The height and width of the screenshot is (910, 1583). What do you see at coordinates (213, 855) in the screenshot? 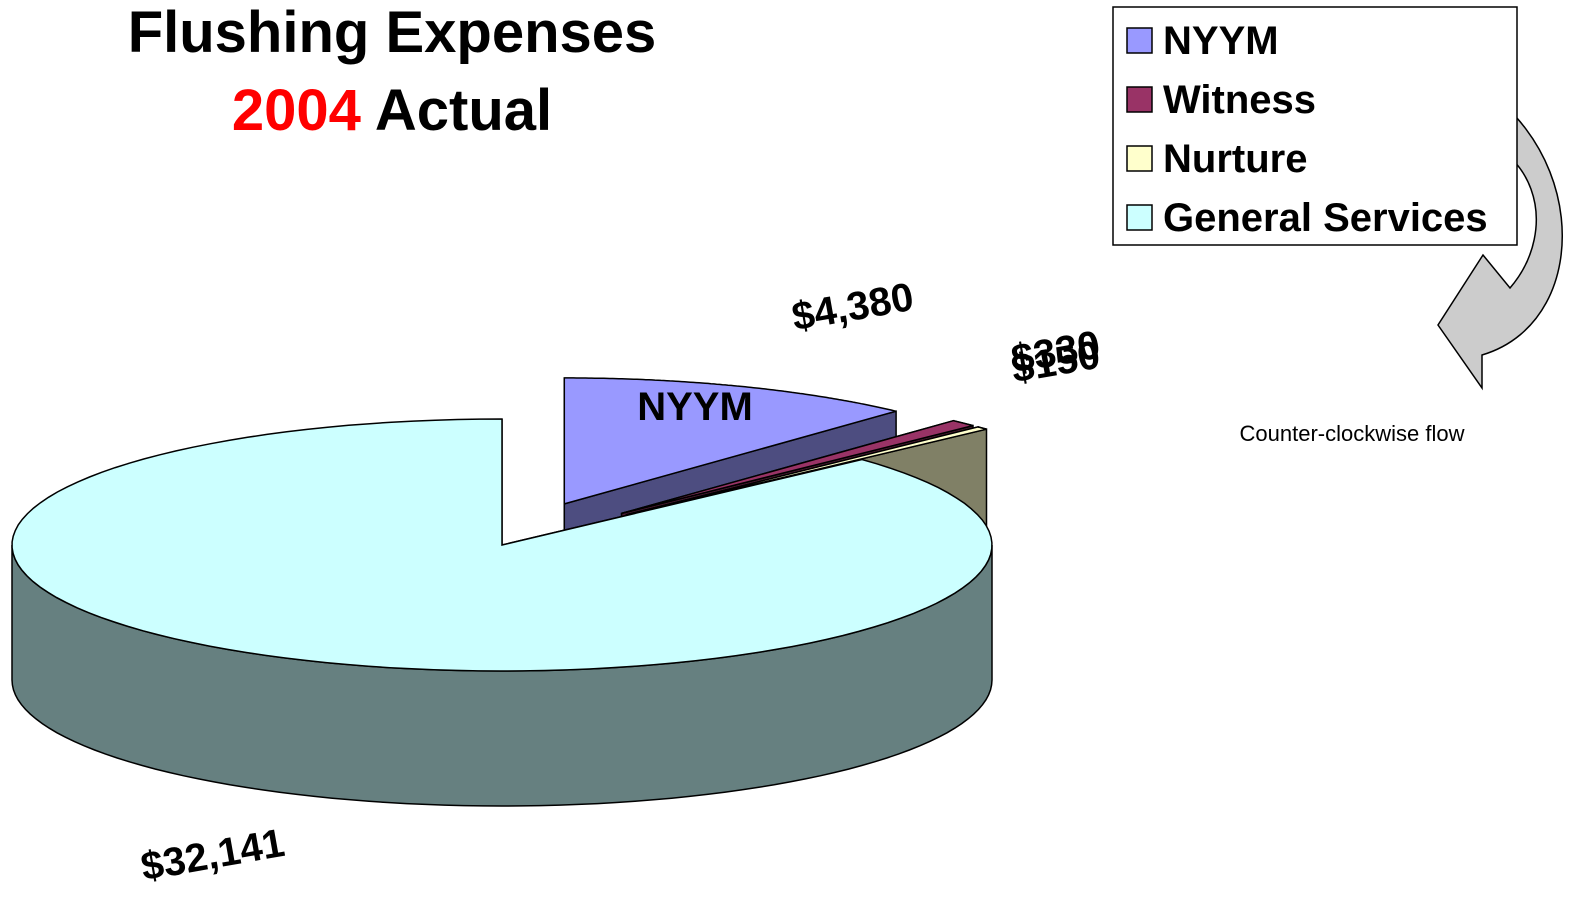
I see `value-label: $32,141` at bounding box center [213, 855].